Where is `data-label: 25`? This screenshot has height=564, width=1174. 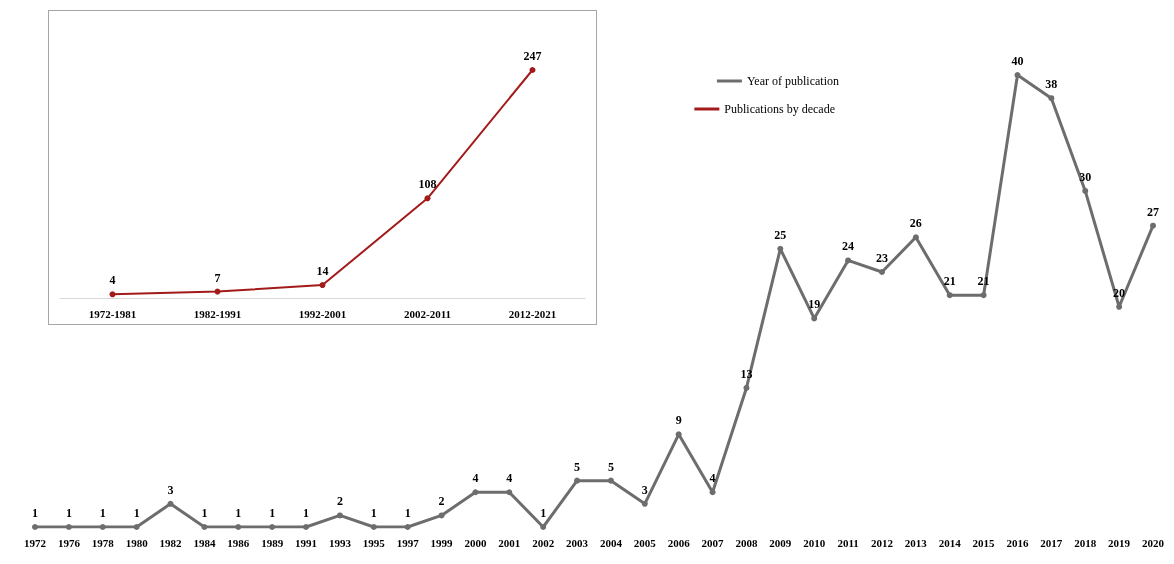 data-label: 25 is located at coordinates (780, 234).